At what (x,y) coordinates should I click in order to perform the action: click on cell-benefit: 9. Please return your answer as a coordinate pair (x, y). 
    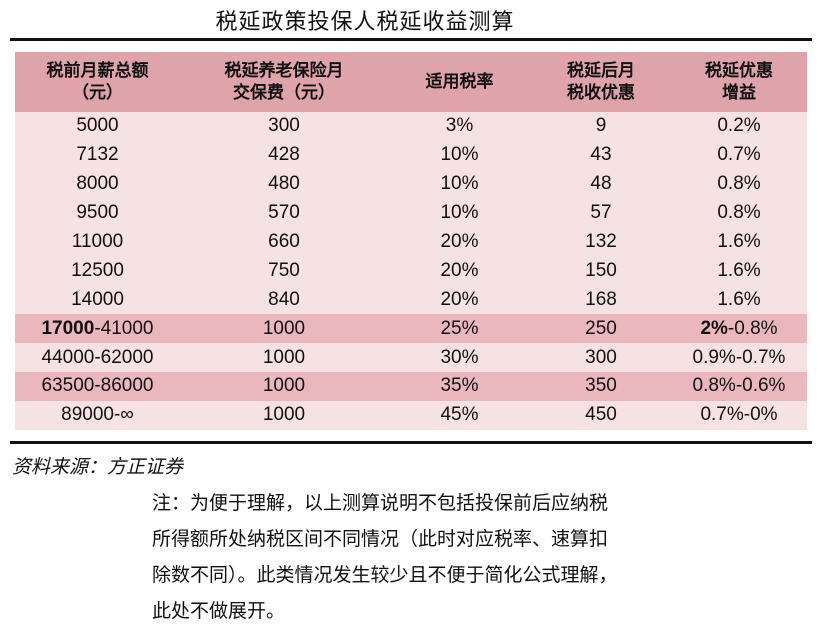
    Looking at the image, I should click on (601, 126).